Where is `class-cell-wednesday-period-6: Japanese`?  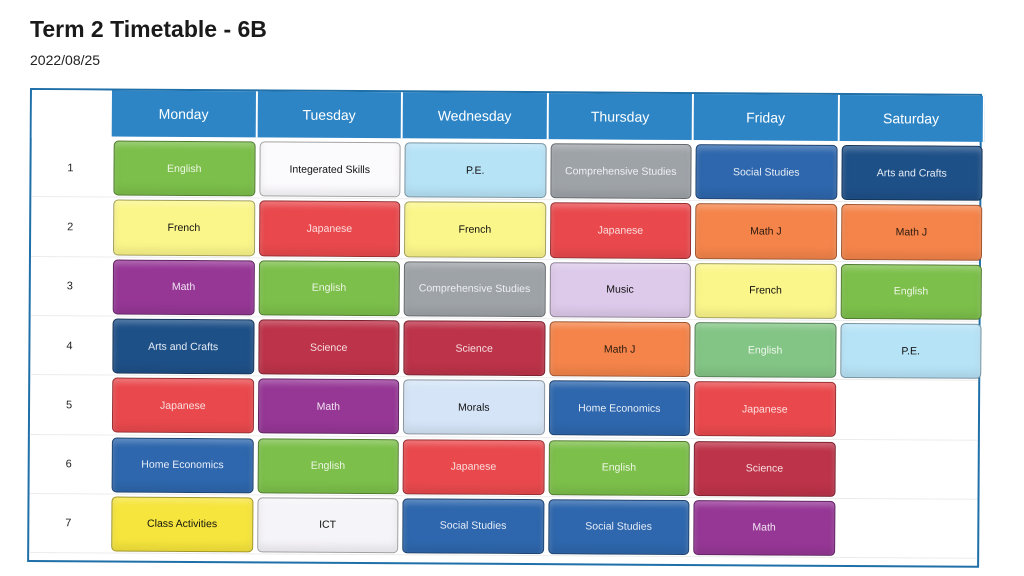
class-cell-wednesday-period-6: Japanese is located at coordinates (473, 466).